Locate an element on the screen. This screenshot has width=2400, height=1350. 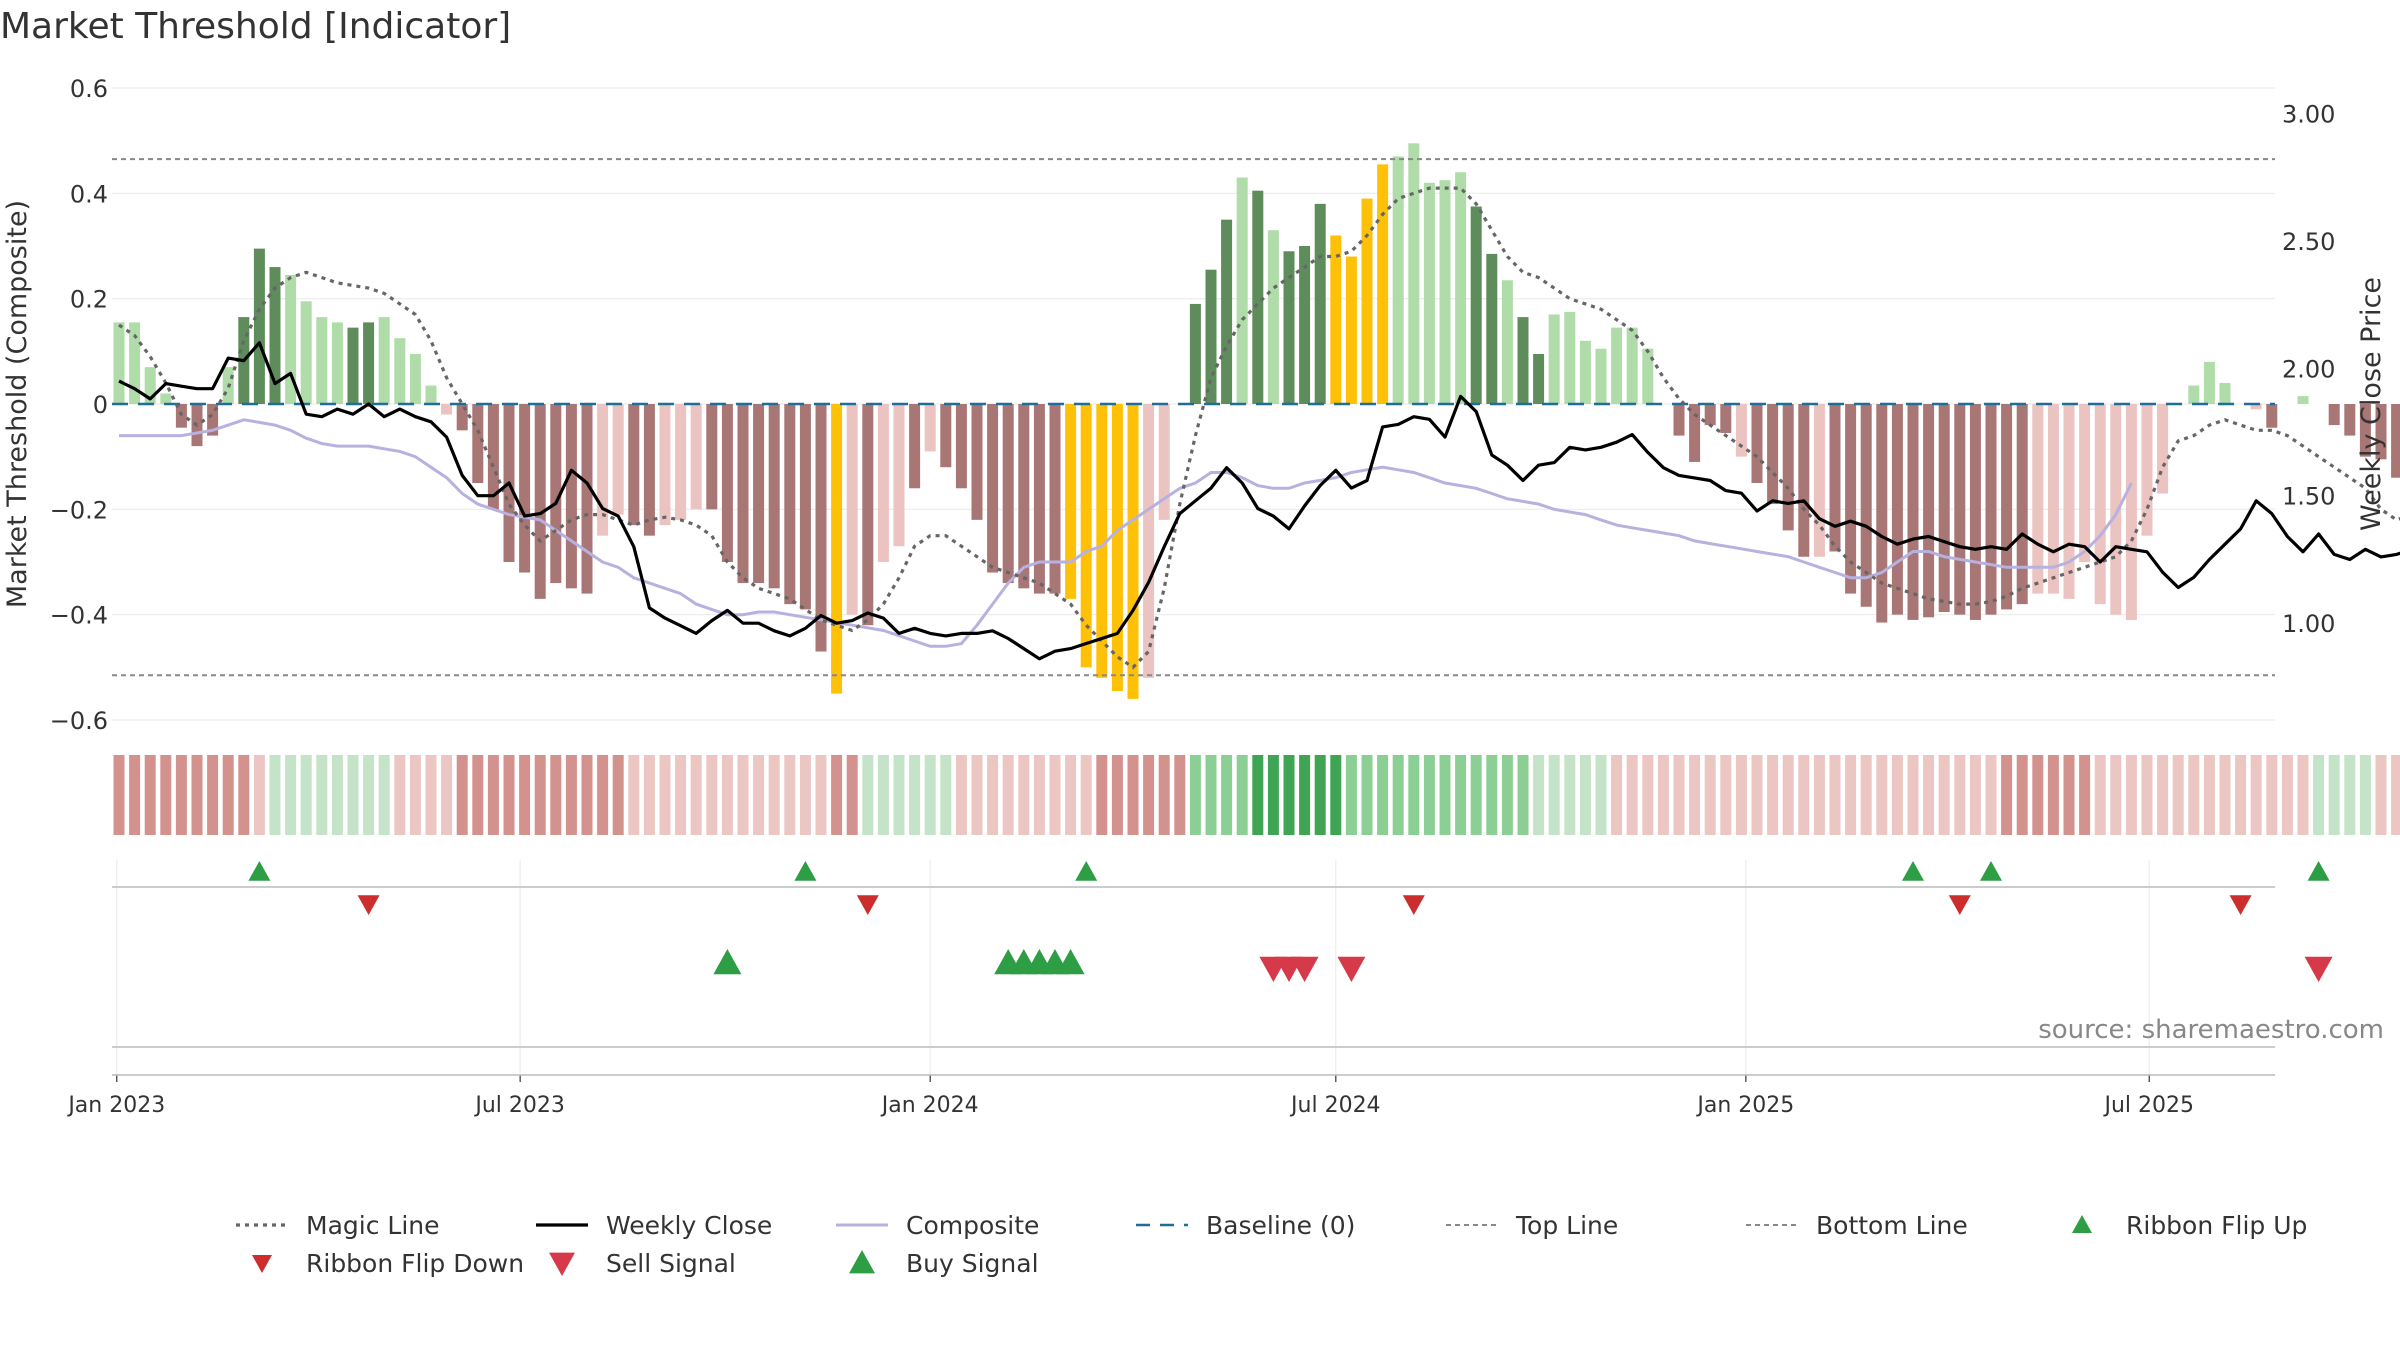
x-tick-label: Jul 2023 is located at coordinates (519, 1105).